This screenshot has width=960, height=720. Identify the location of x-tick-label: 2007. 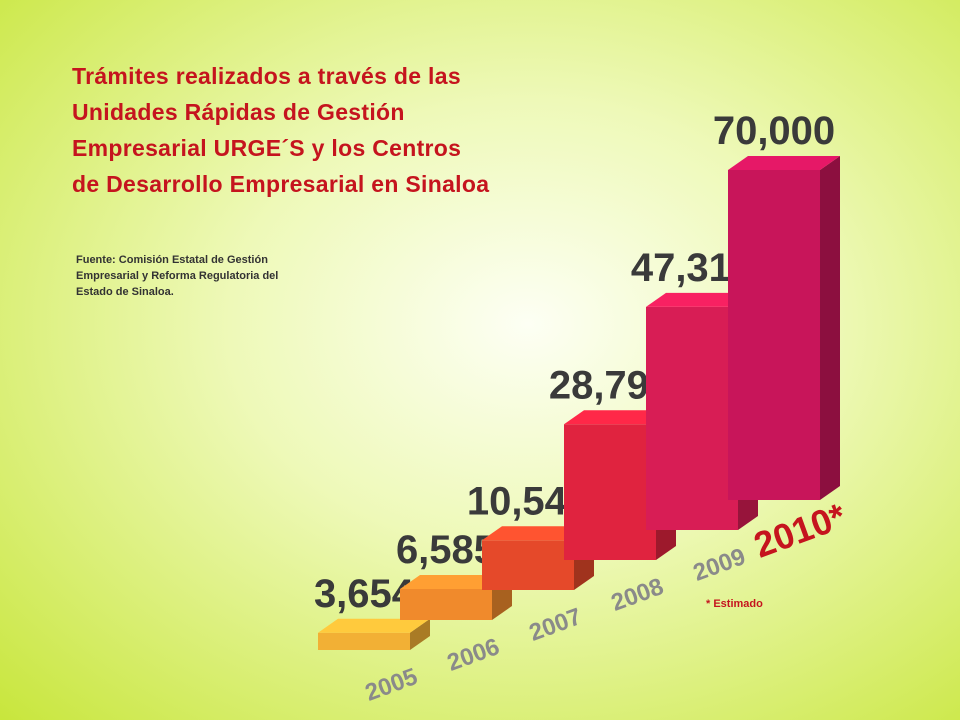
(555, 625).